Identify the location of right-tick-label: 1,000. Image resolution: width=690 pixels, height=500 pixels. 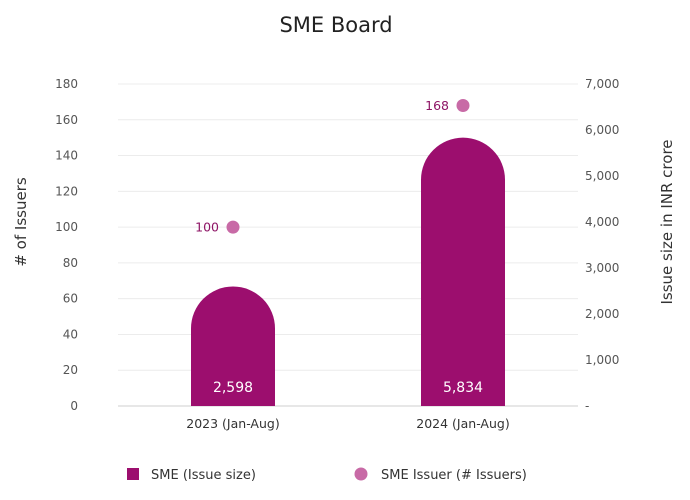
(602, 360).